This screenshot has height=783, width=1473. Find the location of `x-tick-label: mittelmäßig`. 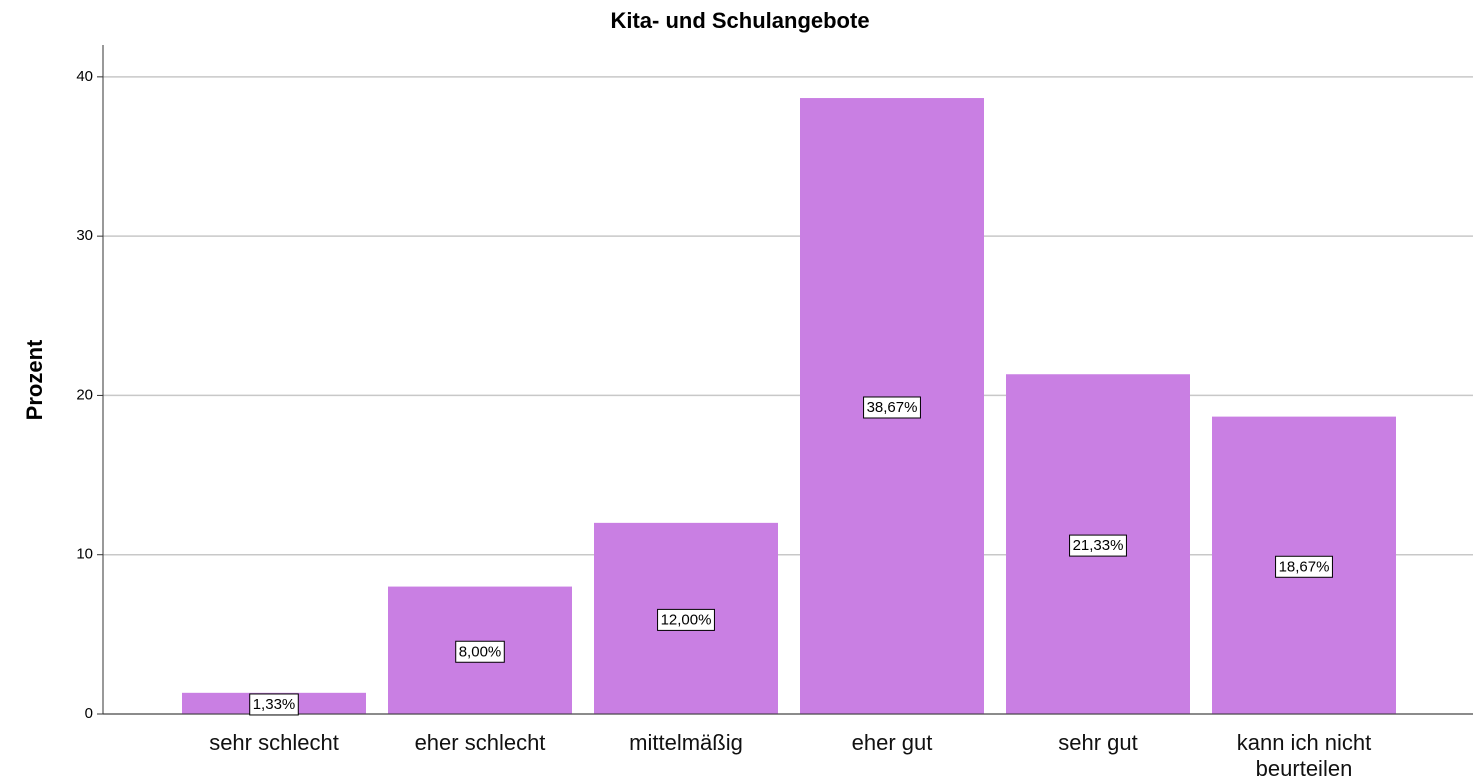

x-tick-label: mittelmäßig is located at coordinates (686, 742).